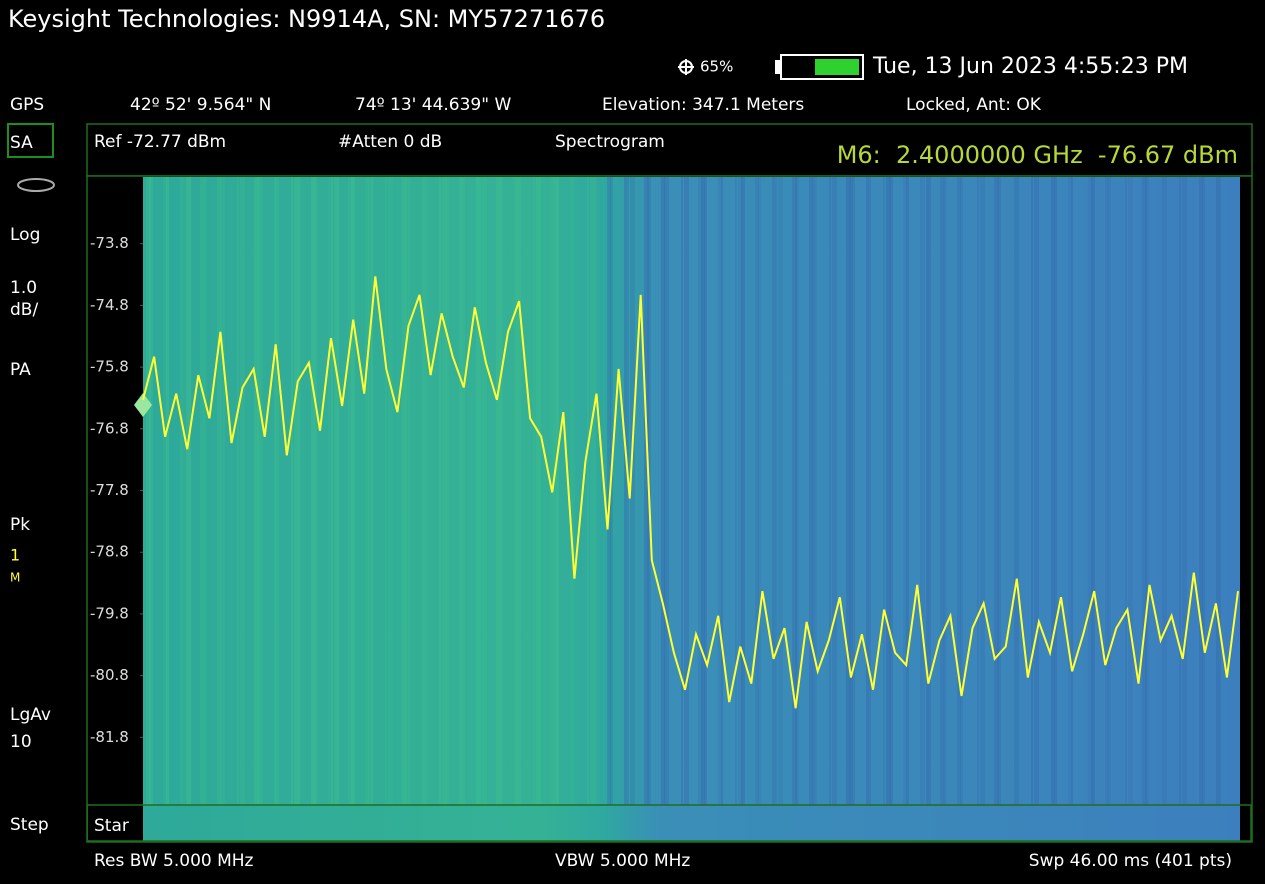  What do you see at coordinates (24, 310) in the screenshot?
I see `sidebar-label: dB/` at bounding box center [24, 310].